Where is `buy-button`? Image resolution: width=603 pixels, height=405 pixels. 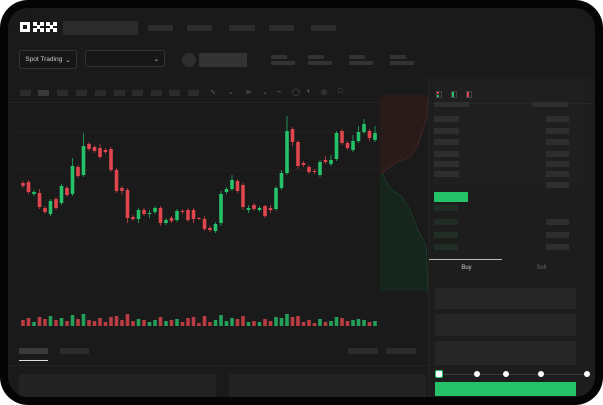
buy-button is located at coordinates (505, 389).